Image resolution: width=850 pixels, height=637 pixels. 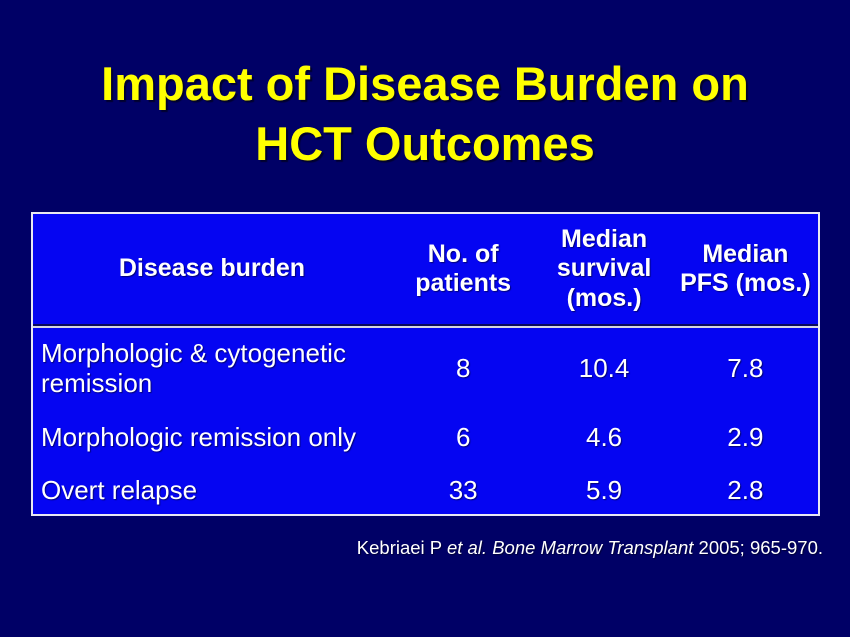 What do you see at coordinates (745, 367) in the screenshot?
I see `row-pfs-value: 7.8` at bounding box center [745, 367].